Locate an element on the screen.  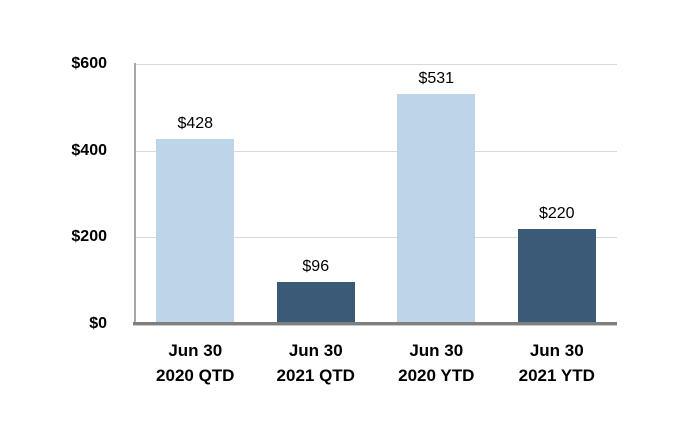
value-label: $220 is located at coordinates (556, 213).